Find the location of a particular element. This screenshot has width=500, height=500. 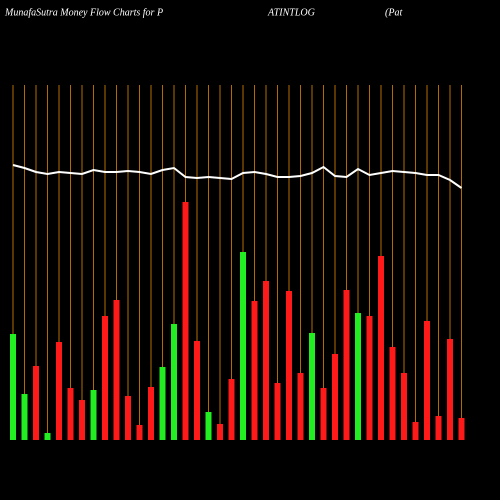

chart-title: MunafaSutra Money Flow Charts for P is located at coordinates (83, 12).